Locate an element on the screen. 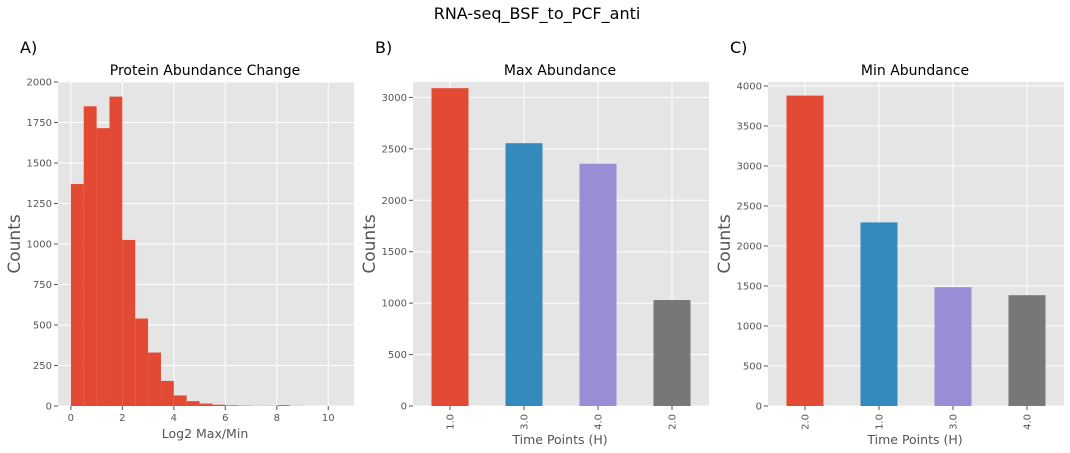  panel-a-label: A) is located at coordinates (28, 47).